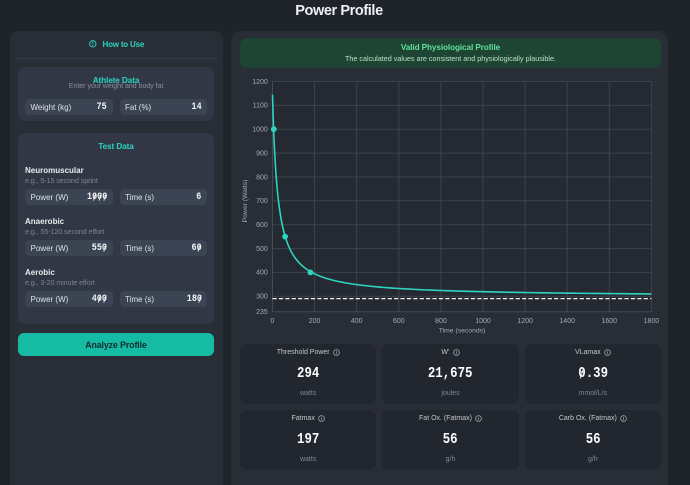  I want to click on svg-text: 0, so click(273, 320).